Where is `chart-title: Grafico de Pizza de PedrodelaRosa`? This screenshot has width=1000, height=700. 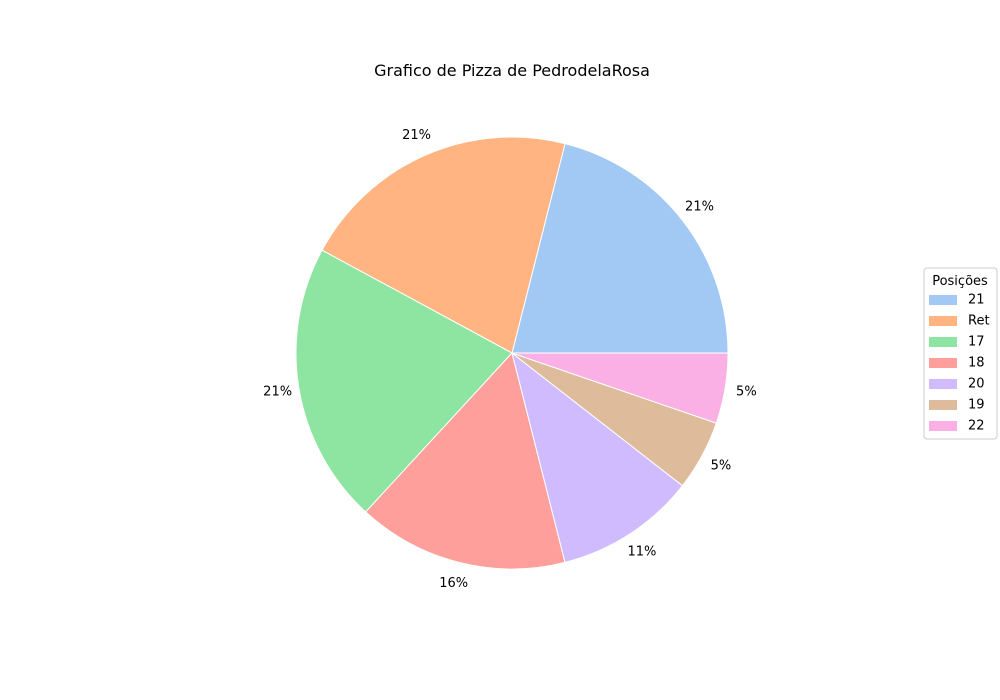
chart-title: Grafico de Pizza de PedrodelaRosa is located at coordinates (512, 70).